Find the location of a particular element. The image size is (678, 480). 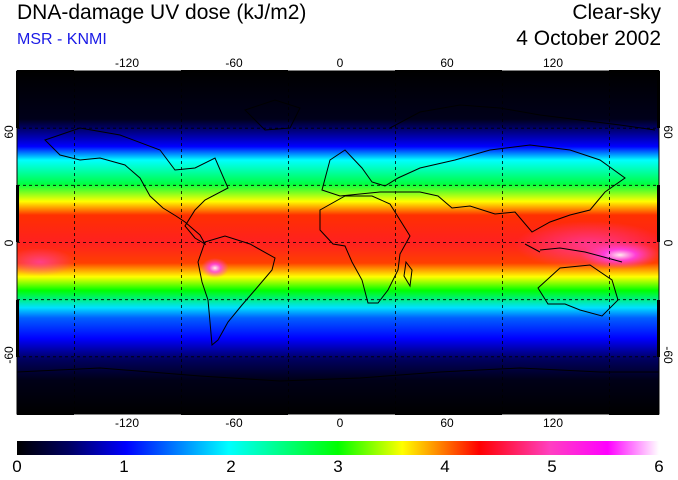

date-label: 4 October 2002 is located at coordinates (588, 38).